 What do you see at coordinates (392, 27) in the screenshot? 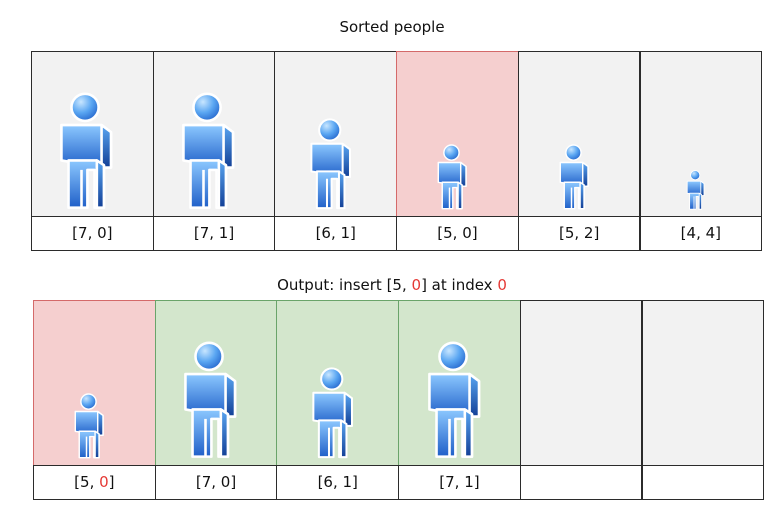
I see `sorted-people-title: Sorted people` at bounding box center [392, 27].